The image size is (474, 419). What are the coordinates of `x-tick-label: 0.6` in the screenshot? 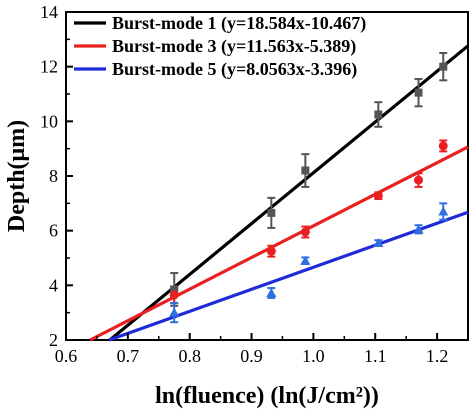 It's located at (66, 356).